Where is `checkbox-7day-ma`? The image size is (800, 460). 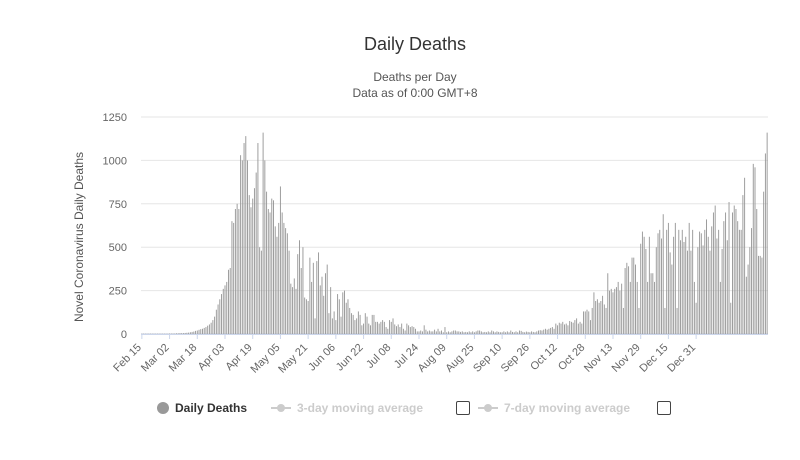 checkbox-7day-ma is located at coordinates (664, 408).